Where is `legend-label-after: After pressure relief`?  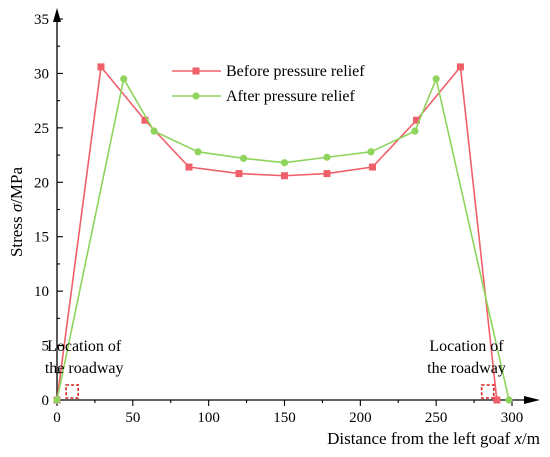 legend-label-after: After pressure relief is located at coordinates (290, 96).